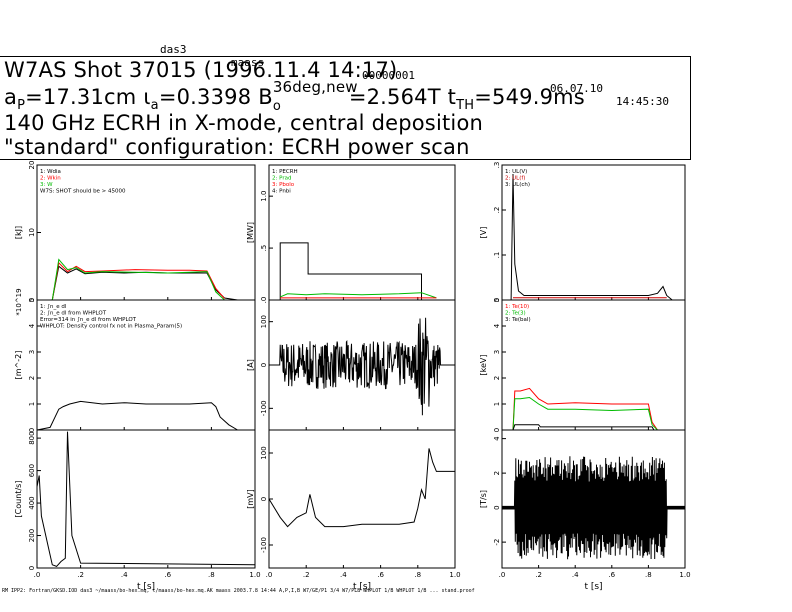  Describe the element at coordinates (362, 232) in the screenshot. I see `plot-frame-power` at that location.